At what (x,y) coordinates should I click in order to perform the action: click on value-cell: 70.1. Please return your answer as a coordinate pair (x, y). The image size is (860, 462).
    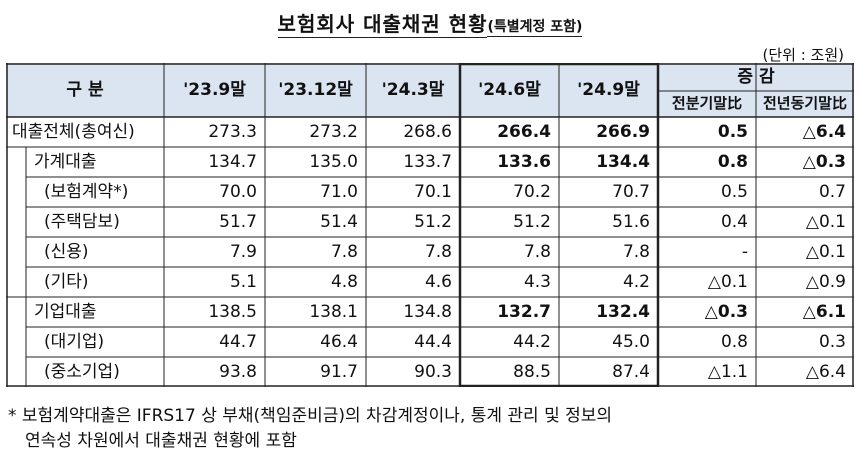
    Looking at the image, I should click on (433, 192).